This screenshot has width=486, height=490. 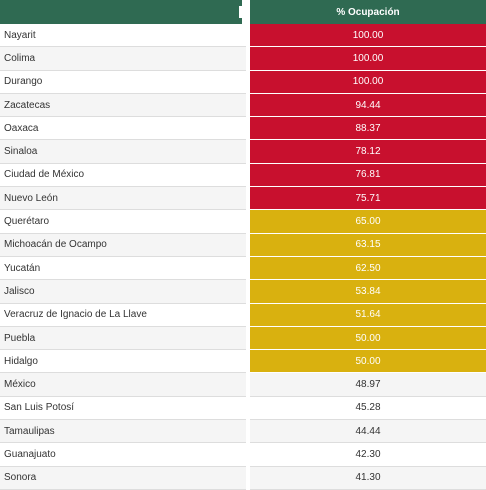 What do you see at coordinates (123, 199) in the screenshot?
I see `table-row-state: Nuevo León` at bounding box center [123, 199].